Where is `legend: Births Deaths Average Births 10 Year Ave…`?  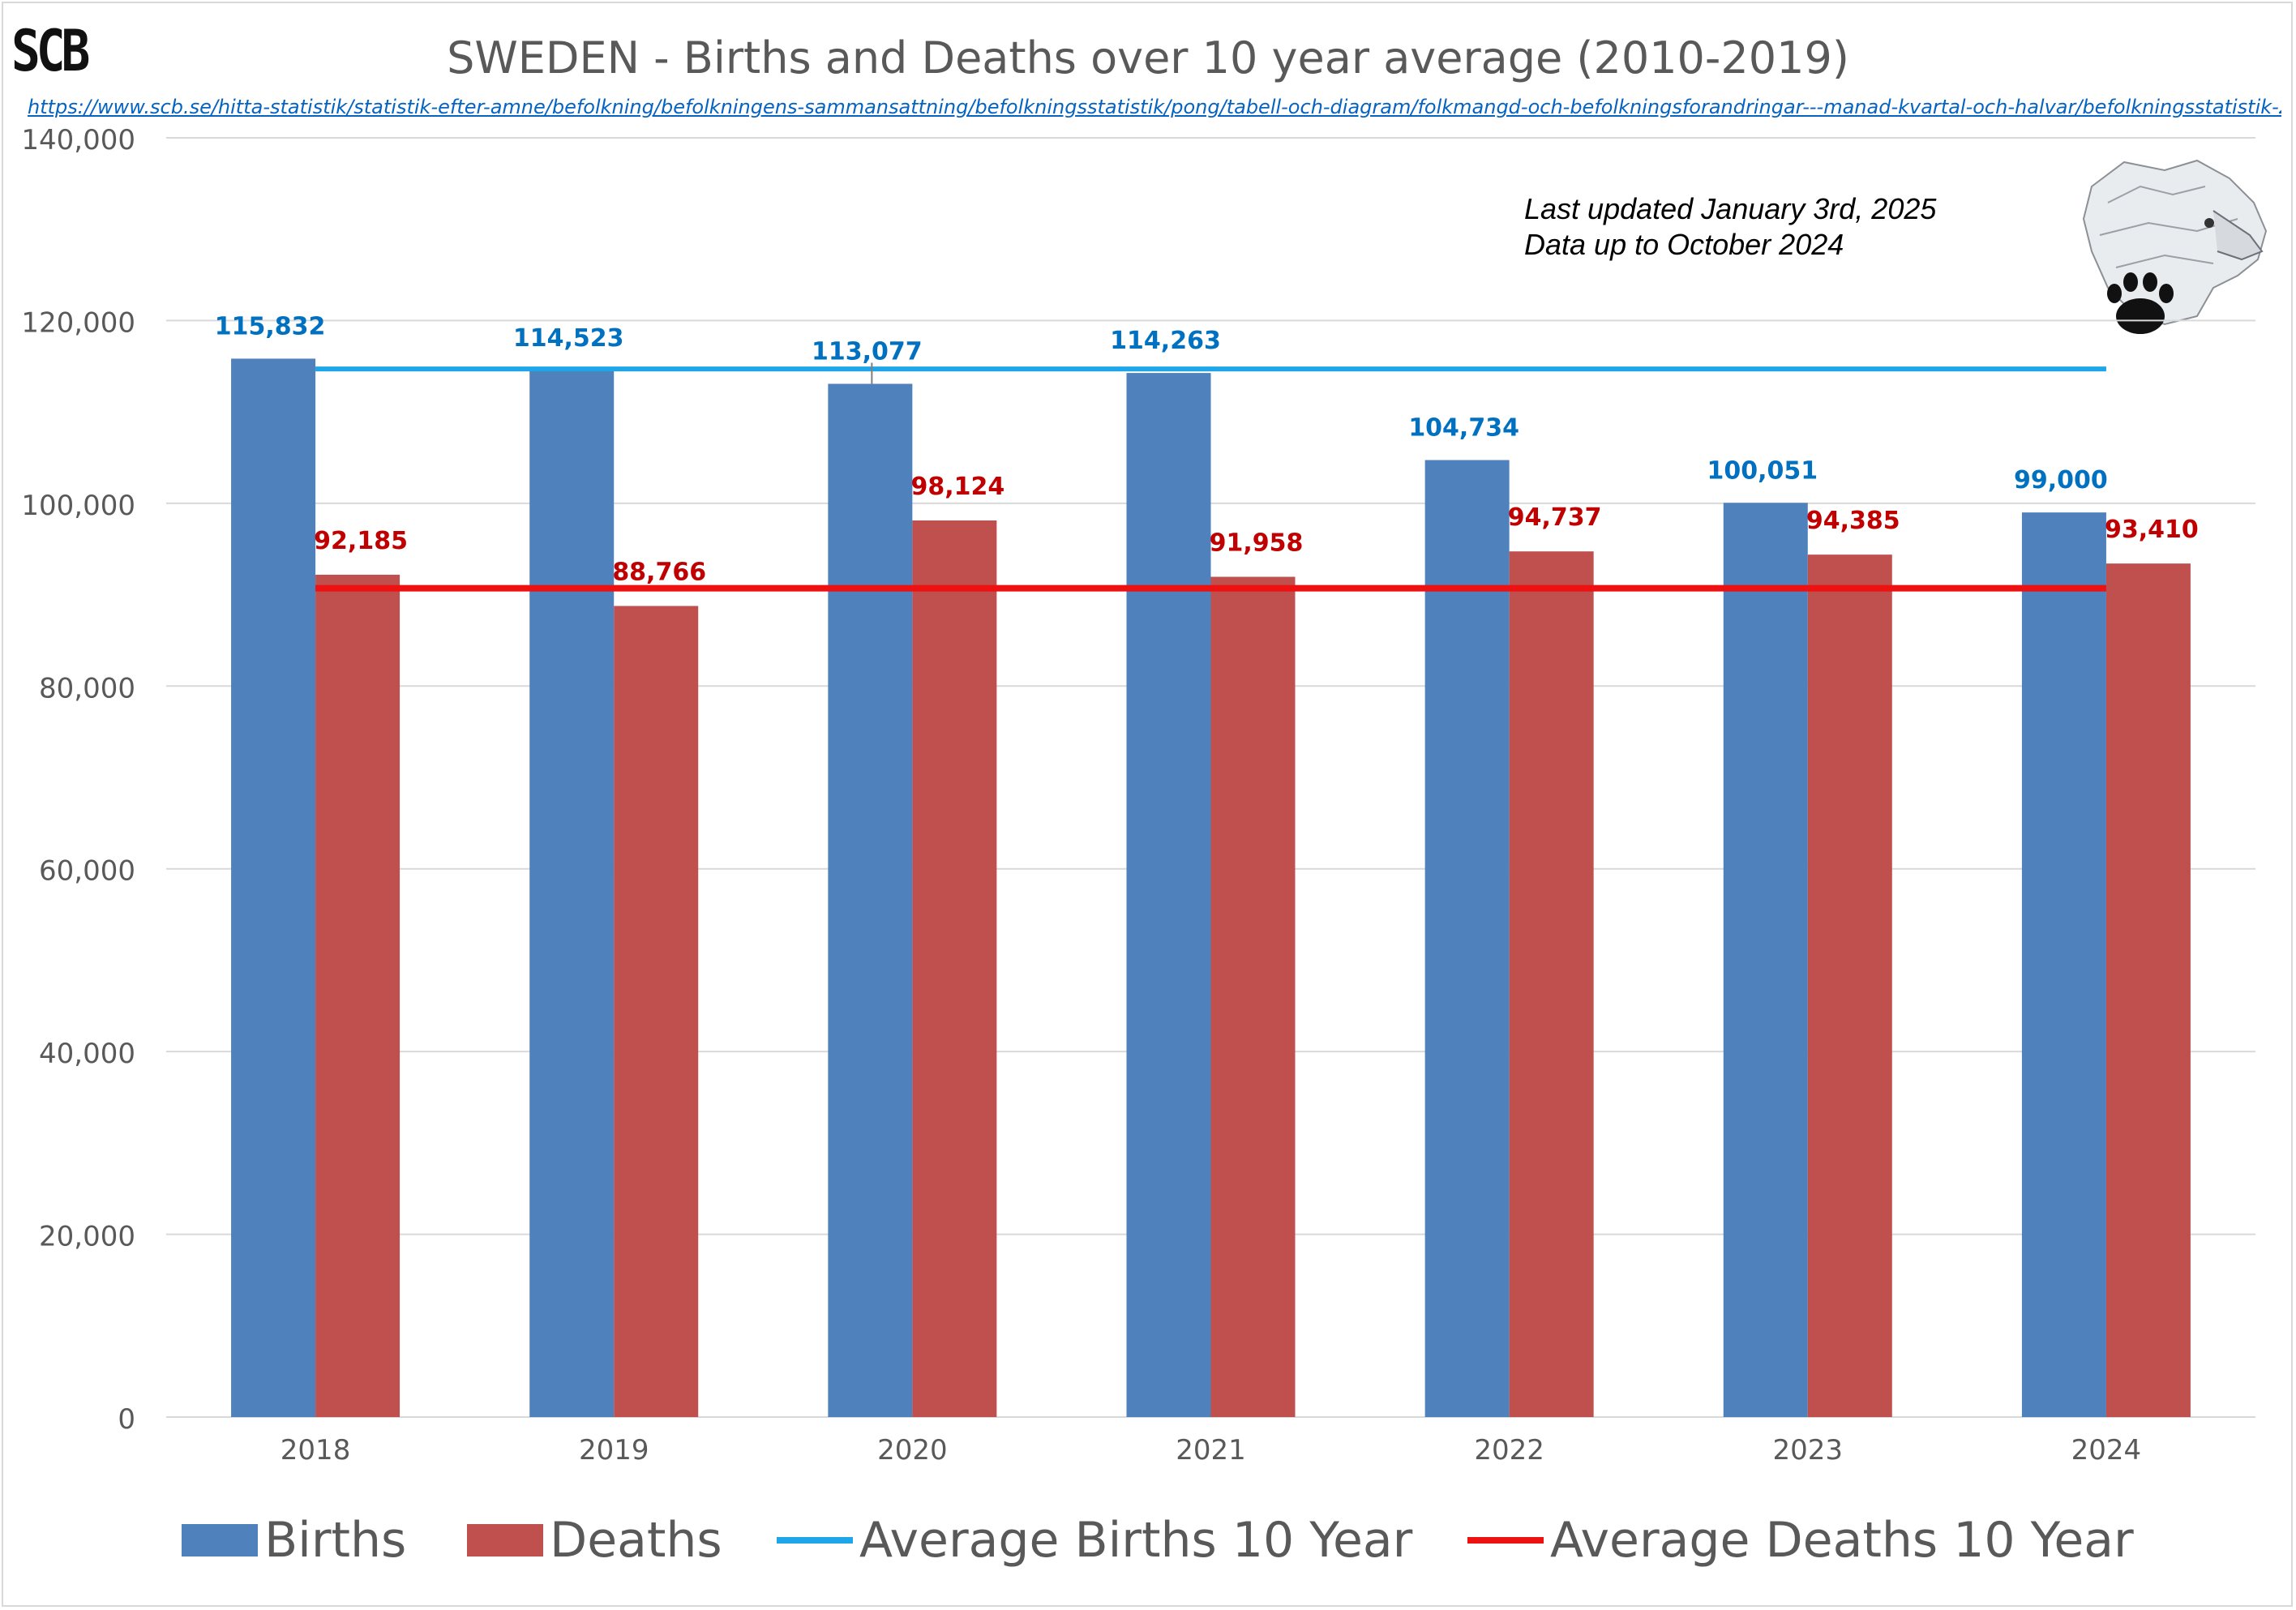
legend: Births Deaths Average Births 10 Year Ave… is located at coordinates (1148, 1540).